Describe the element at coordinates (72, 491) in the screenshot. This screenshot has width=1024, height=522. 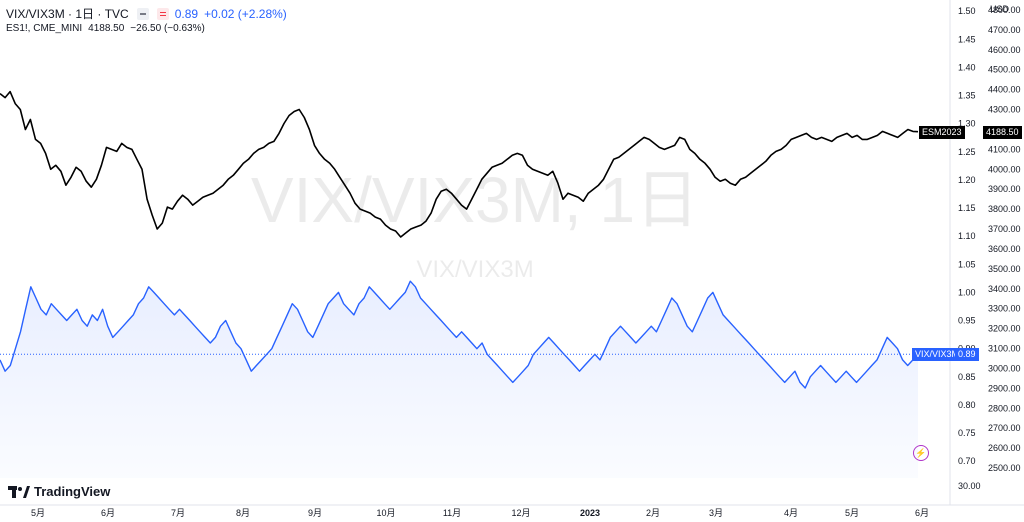
I see `brand-name: TradingView` at that location.